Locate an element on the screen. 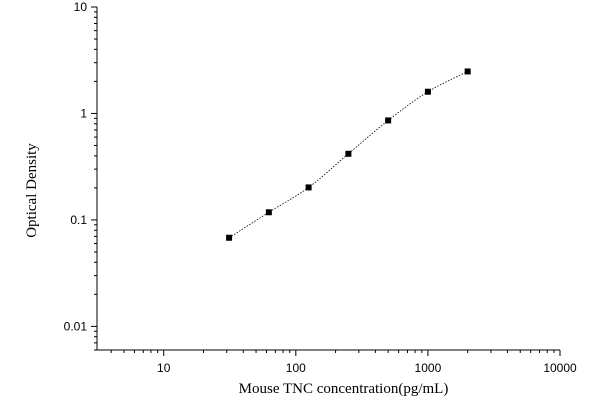 This screenshot has width=600, height=400. y-tick-label: 10 is located at coordinates (81, 7).